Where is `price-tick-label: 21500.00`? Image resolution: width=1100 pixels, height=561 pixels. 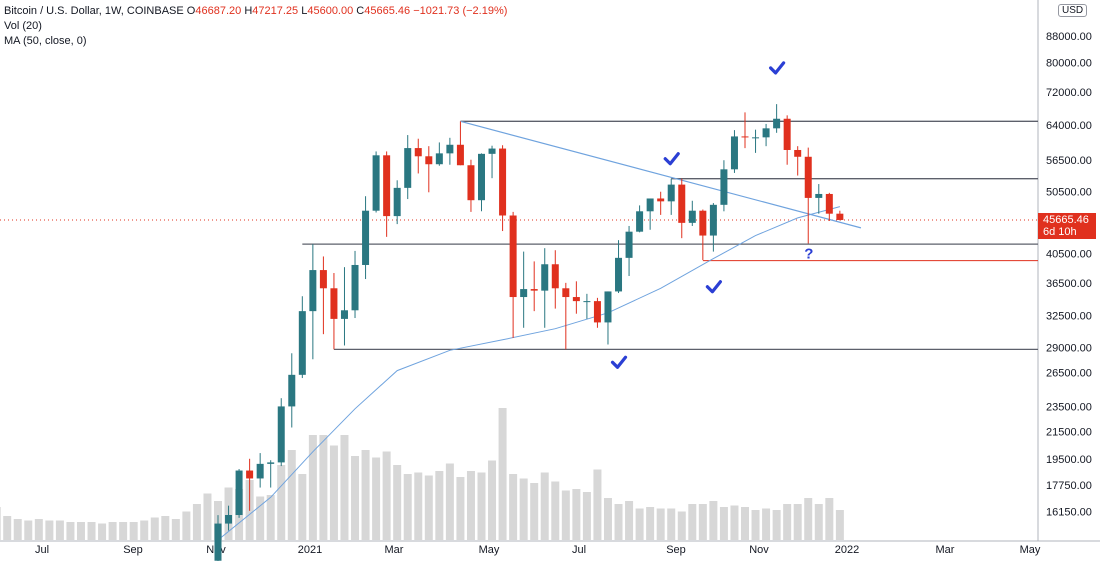
price-tick-label: 21500.00 is located at coordinates (1069, 432).